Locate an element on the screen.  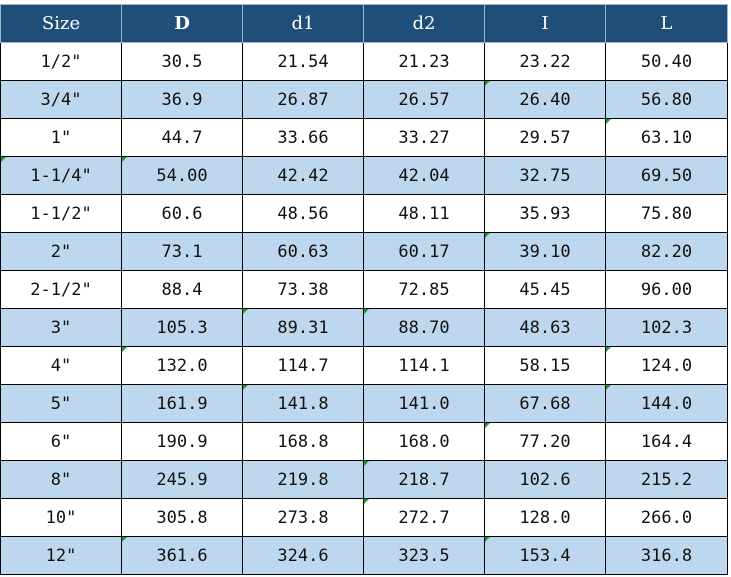
cell-l: 144.0 is located at coordinates (666, 403).